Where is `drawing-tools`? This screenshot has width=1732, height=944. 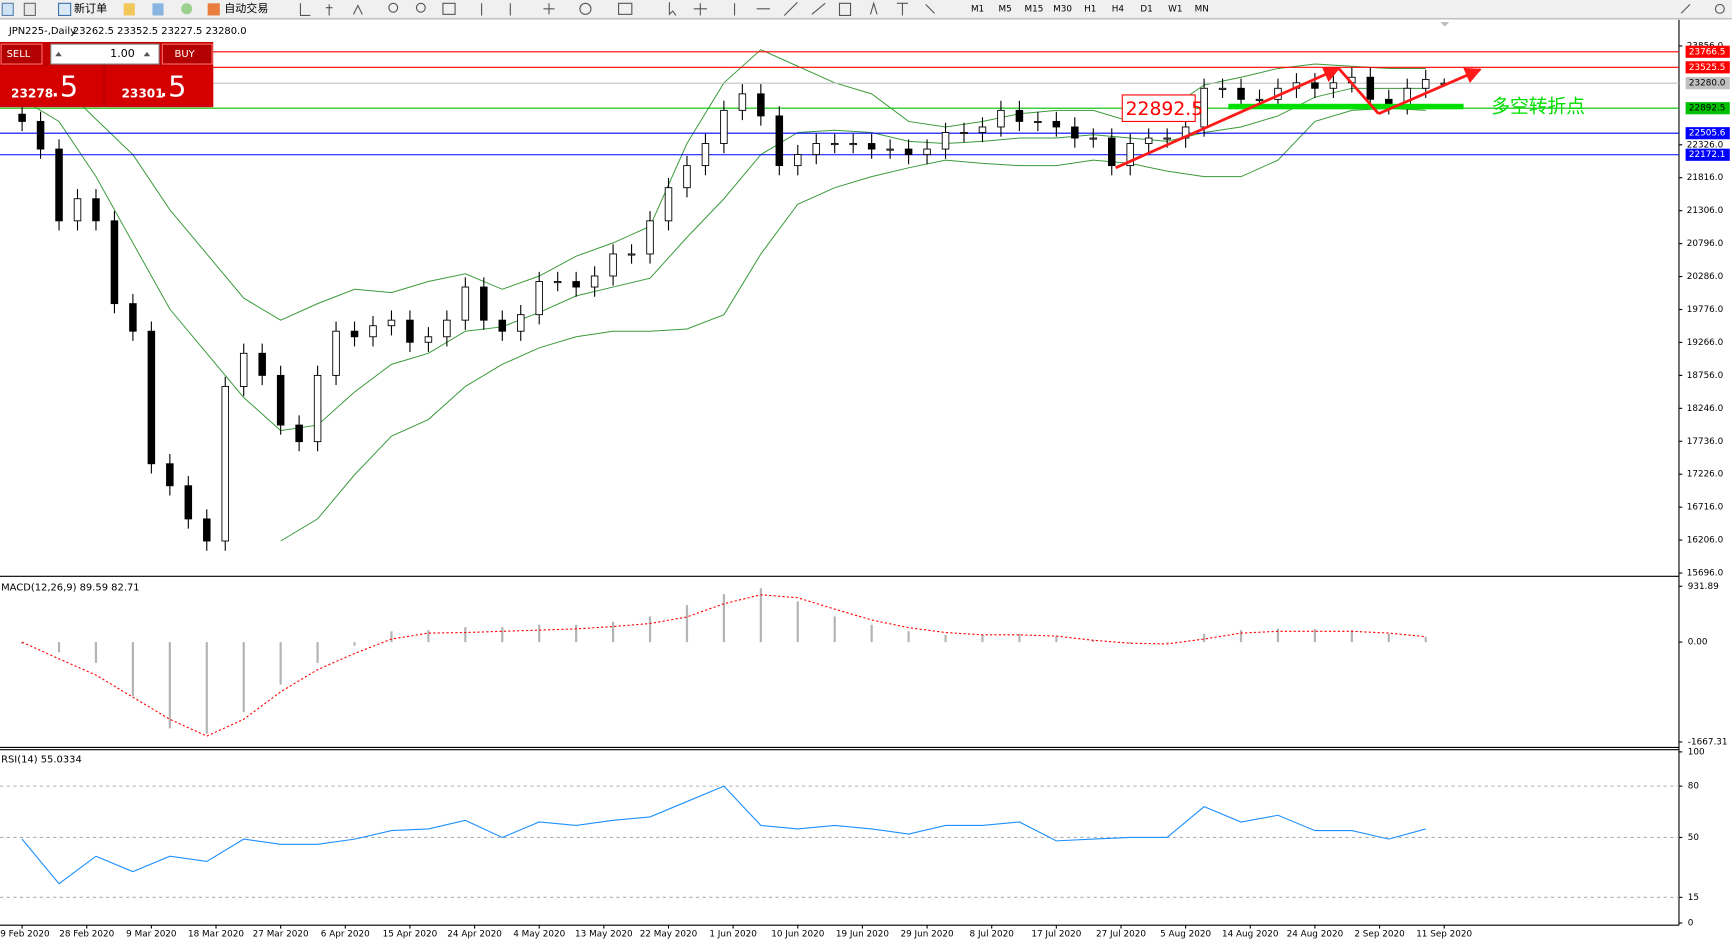 drawing-tools is located at coordinates (801, 9).